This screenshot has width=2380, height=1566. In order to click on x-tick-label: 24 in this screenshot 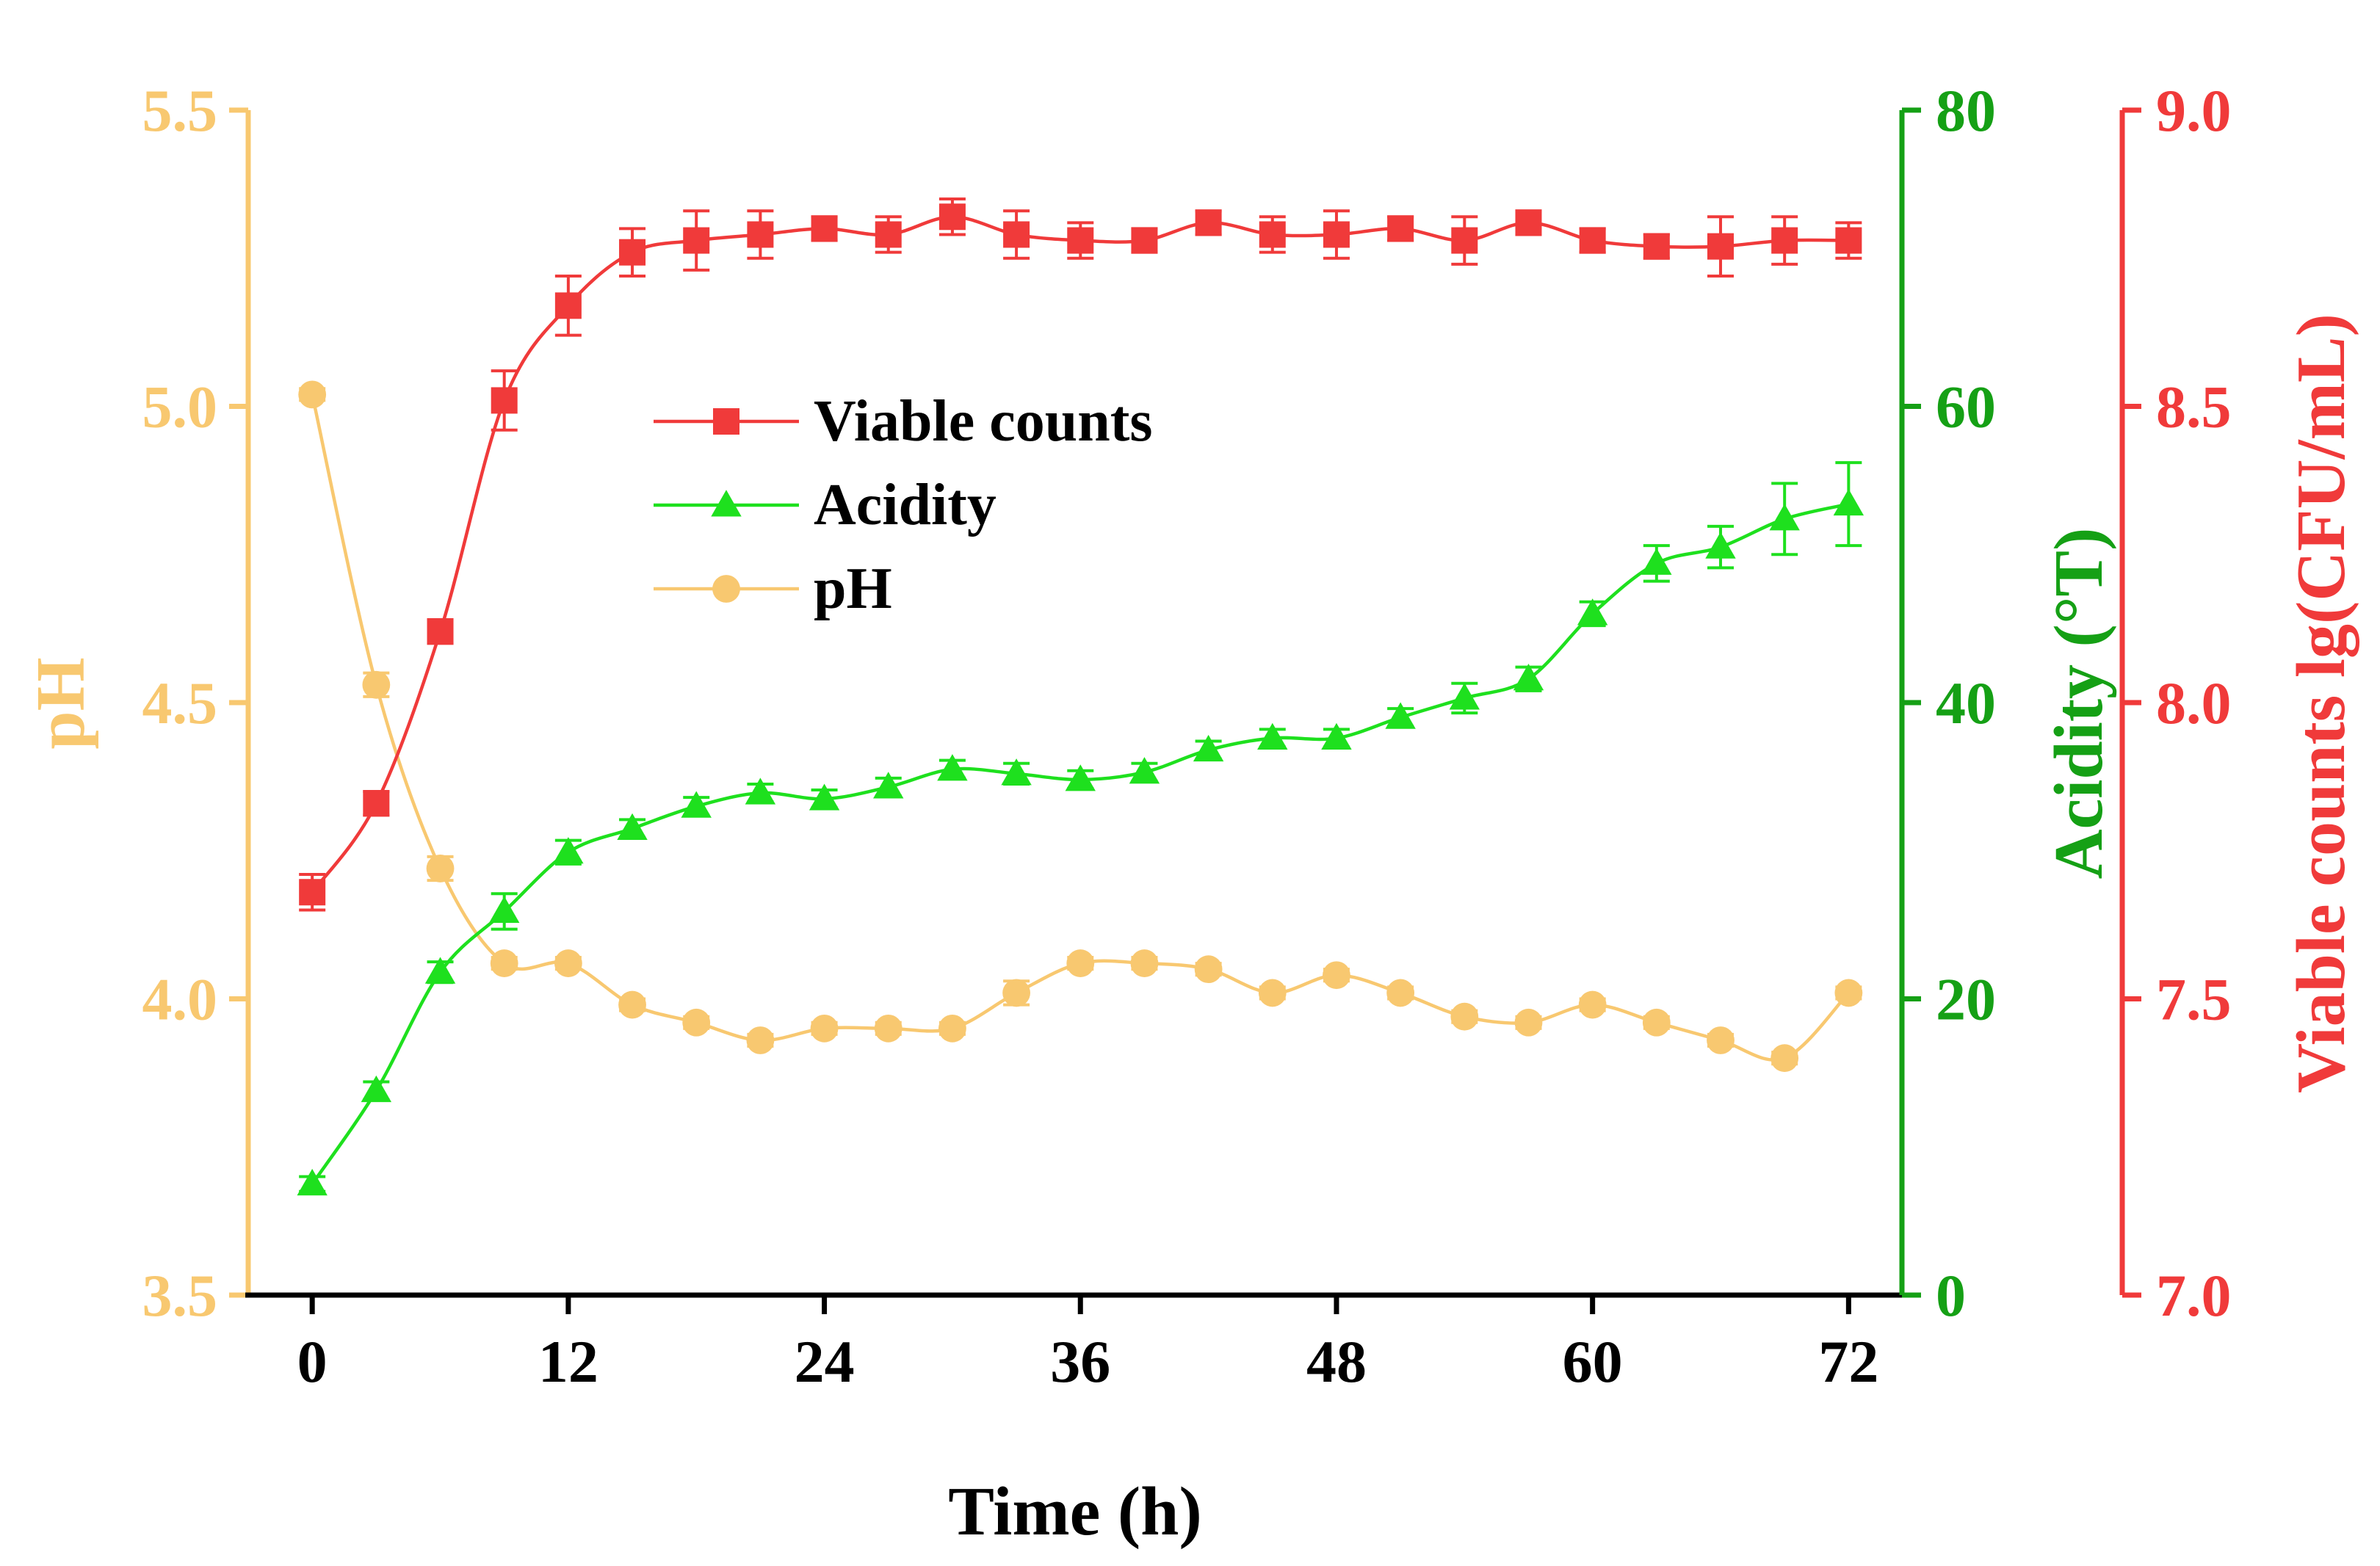, I will do `click(825, 1361)`.